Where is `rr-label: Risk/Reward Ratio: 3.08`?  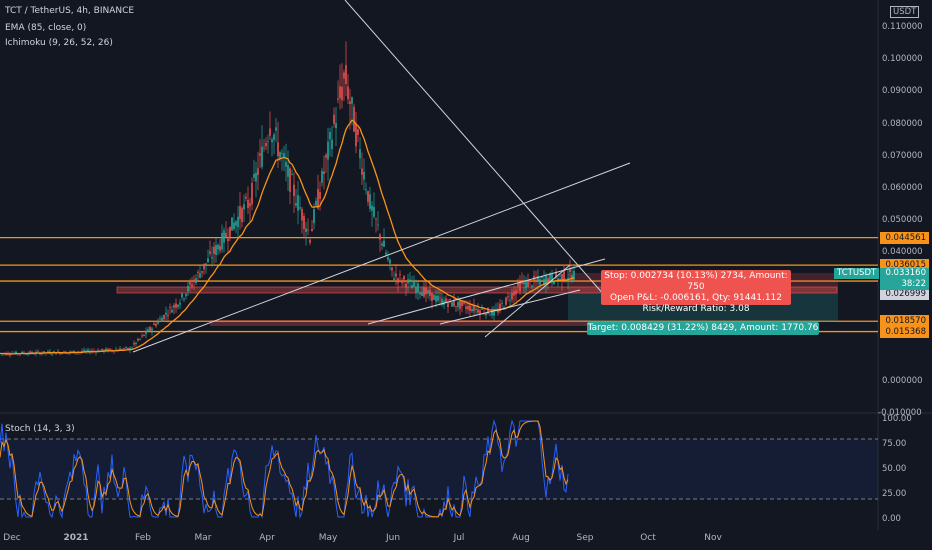
rr-label: Risk/Reward Ratio: 3.08 is located at coordinates (696, 309).